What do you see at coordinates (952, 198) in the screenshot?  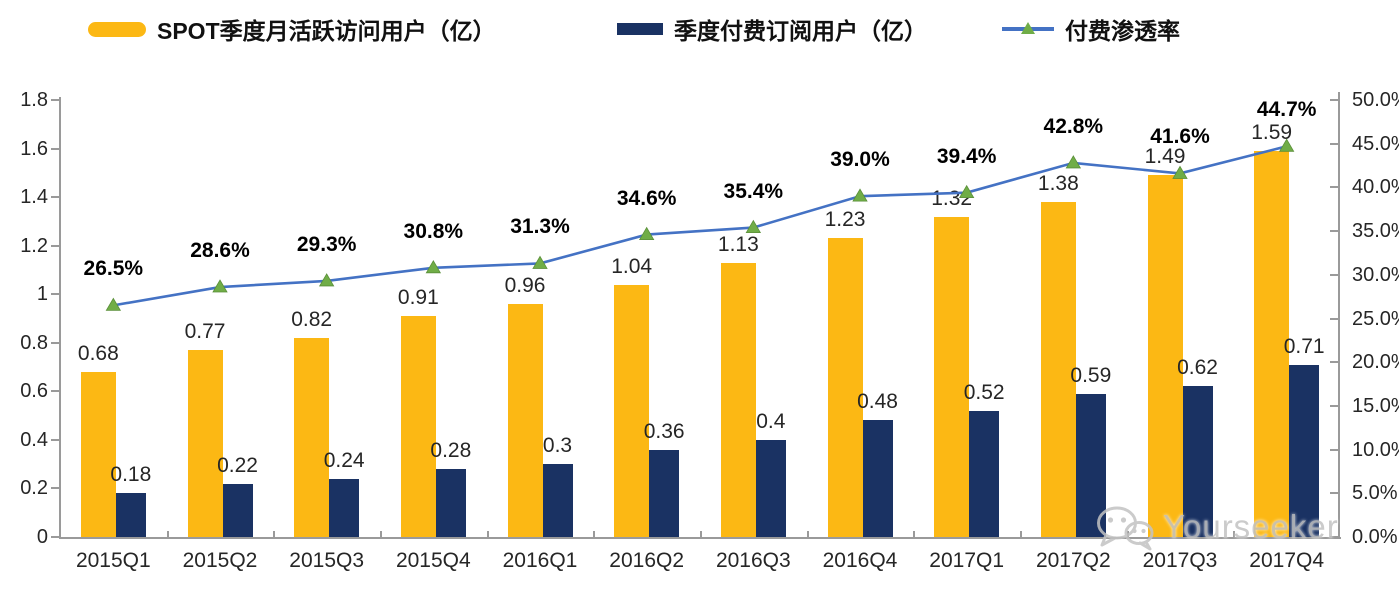 I see `mau-value-label: 1.32` at bounding box center [952, 198].